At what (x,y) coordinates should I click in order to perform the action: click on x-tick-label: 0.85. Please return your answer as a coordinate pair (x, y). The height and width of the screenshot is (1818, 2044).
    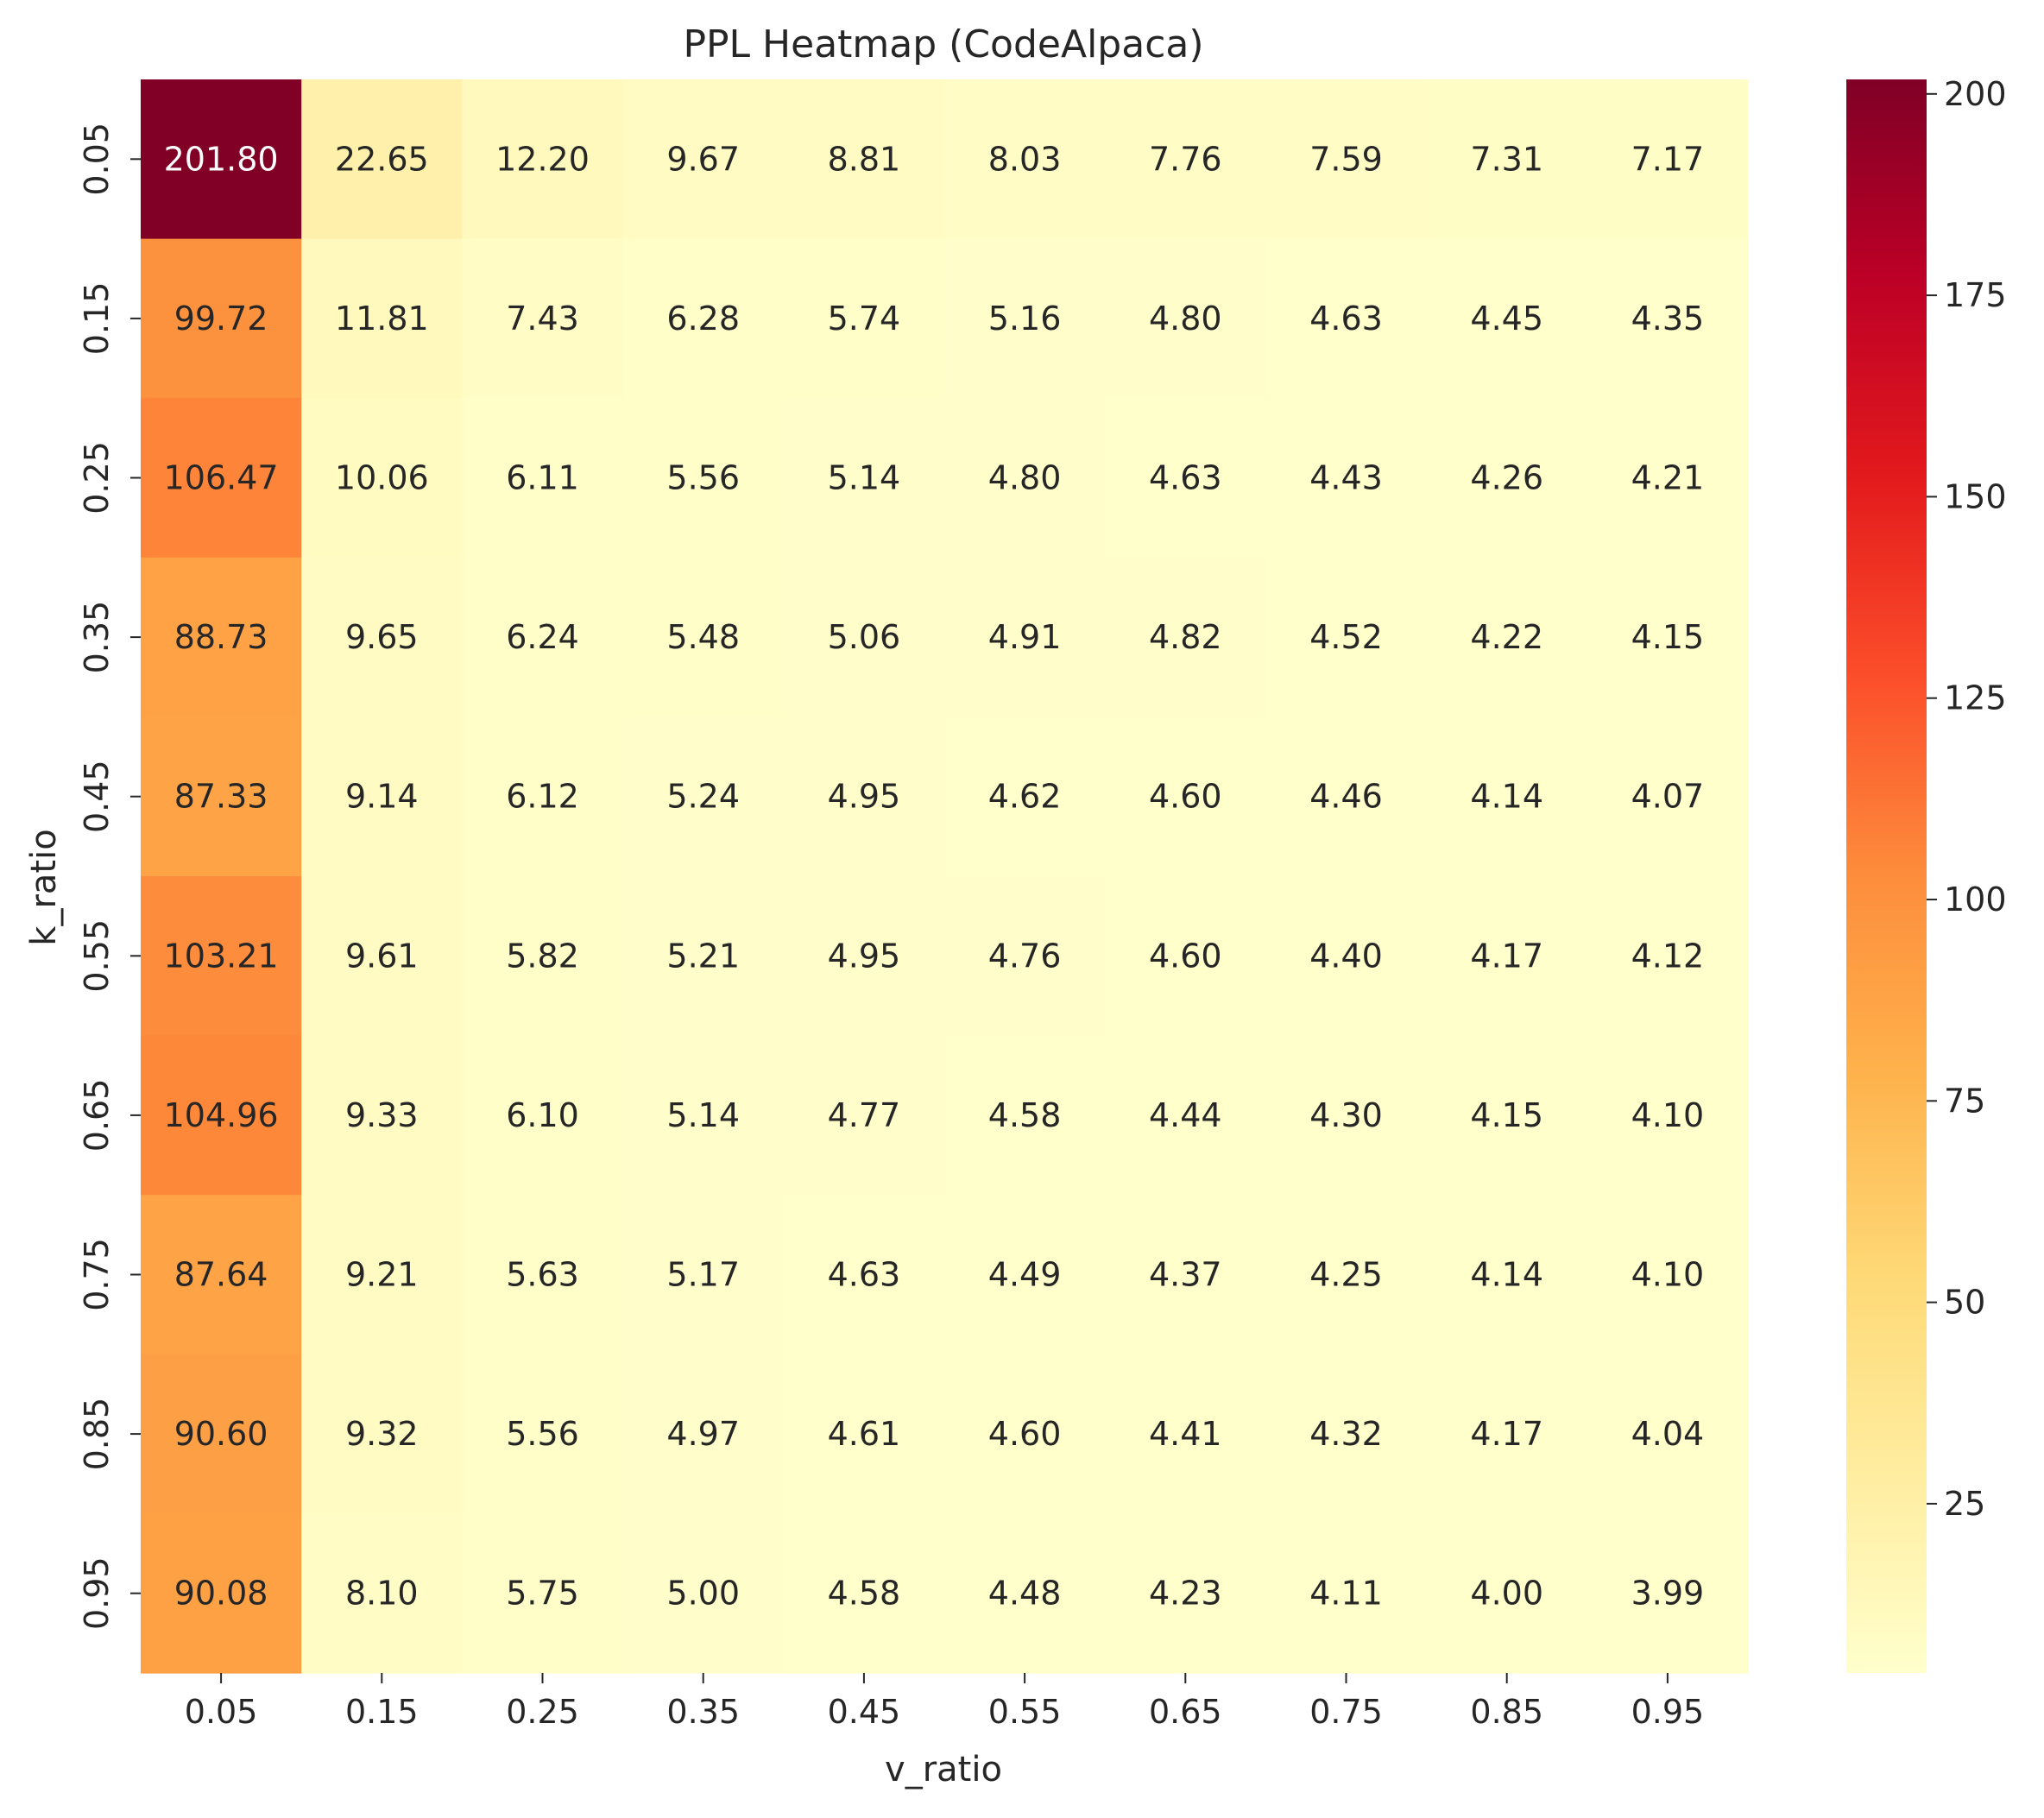
    Looking at the image, I should click on (1506, 1712).